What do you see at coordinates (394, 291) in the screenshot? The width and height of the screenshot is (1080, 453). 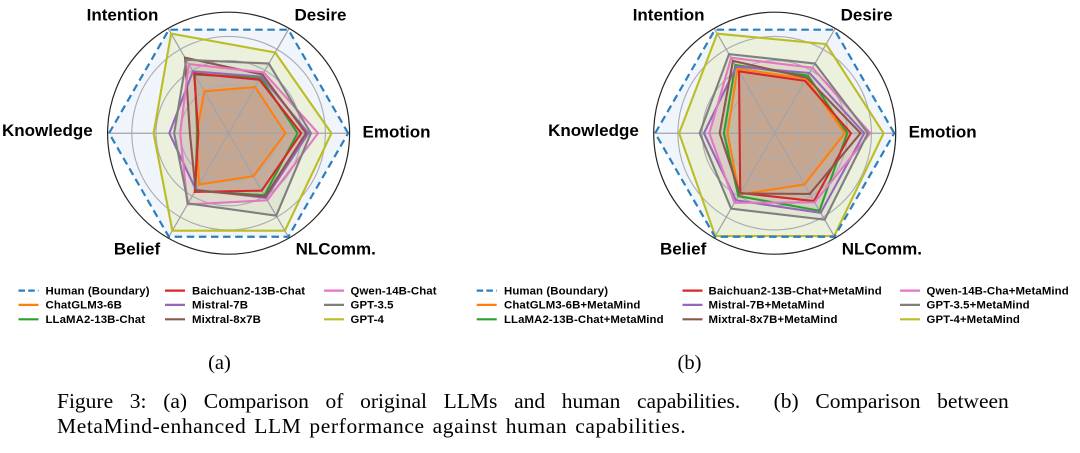 I see `svg-text: Qwen-14B-Chat` at bounding box center [394, 291].